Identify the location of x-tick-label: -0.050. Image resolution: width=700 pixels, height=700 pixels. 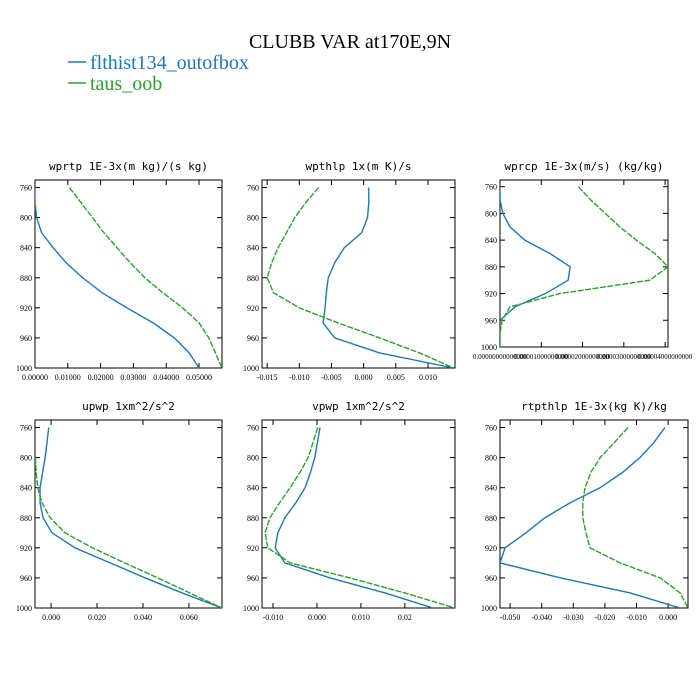
(510, 617).